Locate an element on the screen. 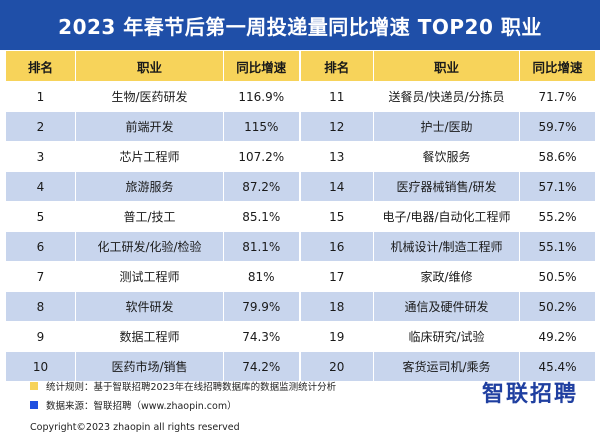  rank-cell: 12 is located at coordinates (336, 126).